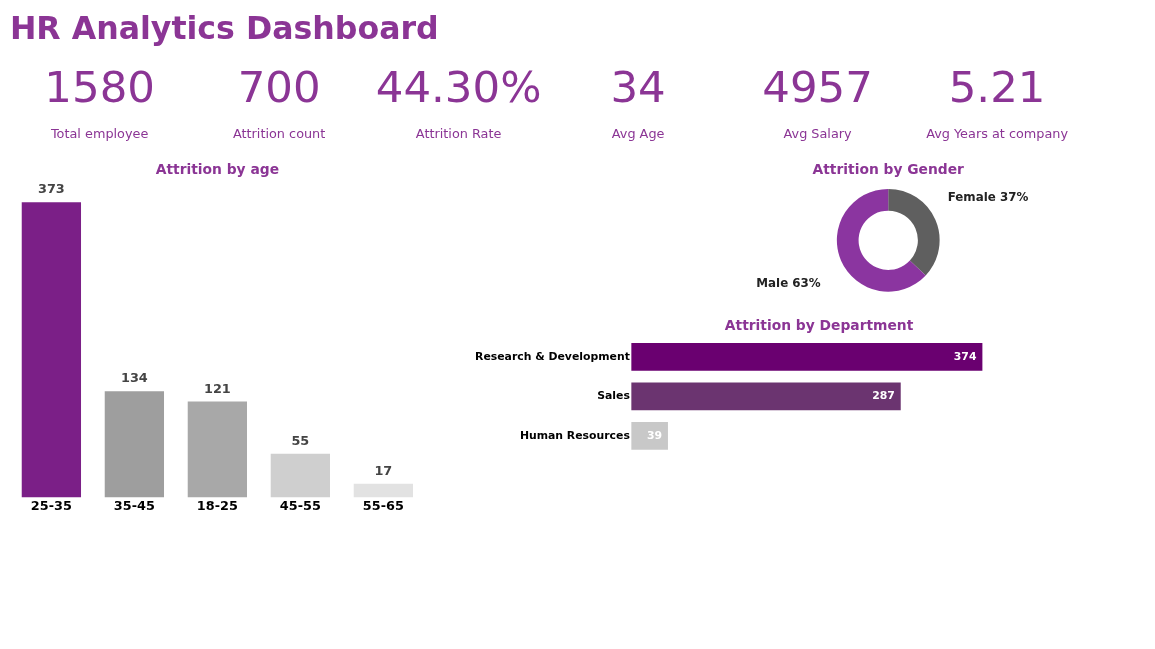 The height and width of the screenshot is (649, 1155). What do you see at coordinates (383, 505) in the screenshot?
I see `x-tick-label: 55-65` at bounding box center [383, 505].